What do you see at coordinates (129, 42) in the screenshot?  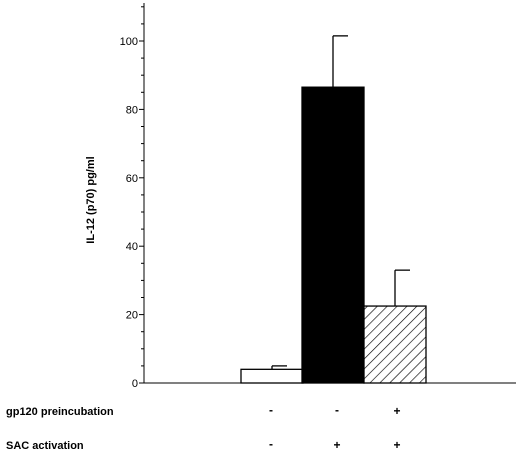 I see `y-tick-label: 100` at bounding box center [129, 42].